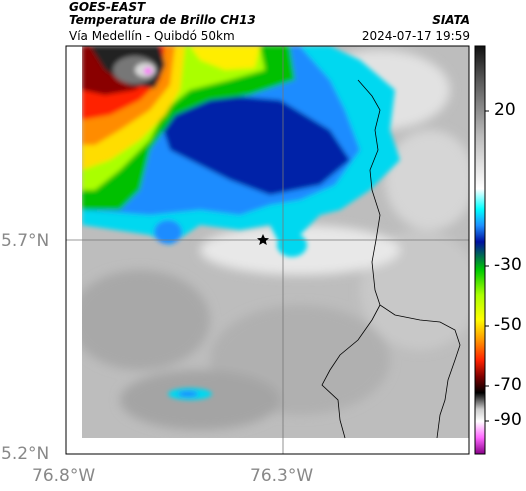 The image size is (526, 491). What do you see at coordinates (487, 266) in the screenshot?
I see `colorbar-ticks` at bounding box center [487, 266].